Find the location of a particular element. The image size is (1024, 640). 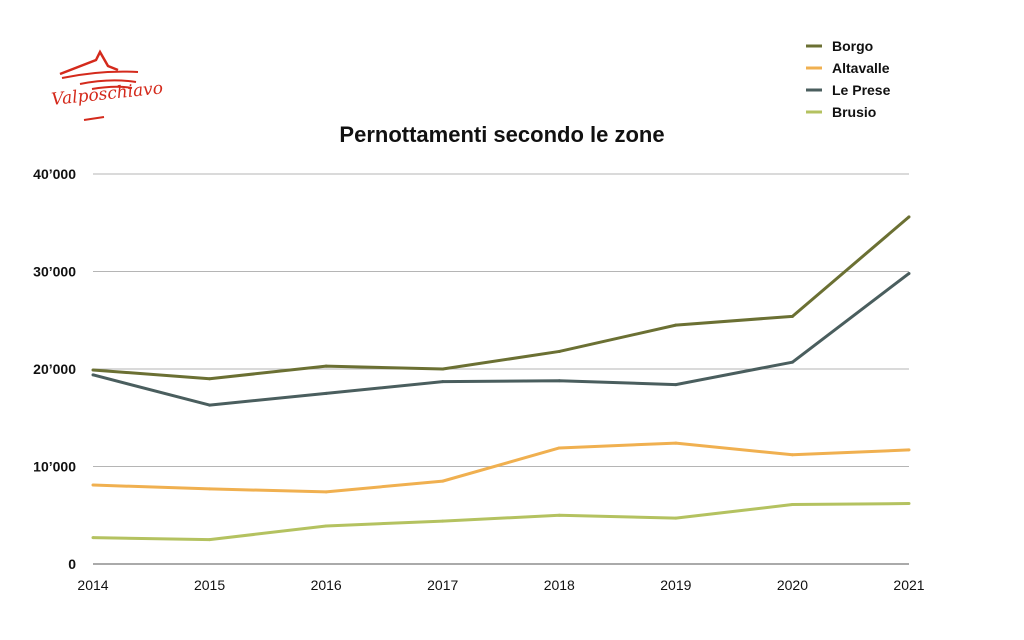

x-tick-label: 2015 is located at coordinates (209, 585).